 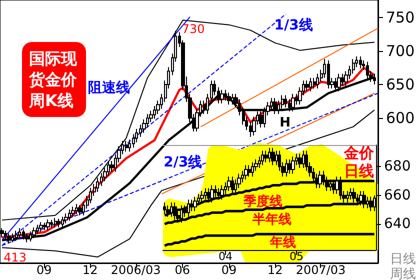 What do you see at coordinates (15, 257) in the screenshot?
I see `annotation: 413` at bounding box center [15, 257].